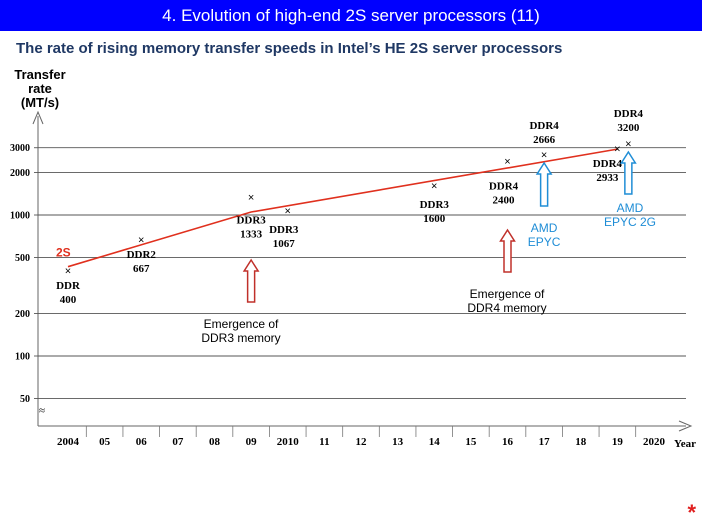  Describe the element at coordinates (141, 269) in the screenshot. I see `data-value-label: 667` at that location.